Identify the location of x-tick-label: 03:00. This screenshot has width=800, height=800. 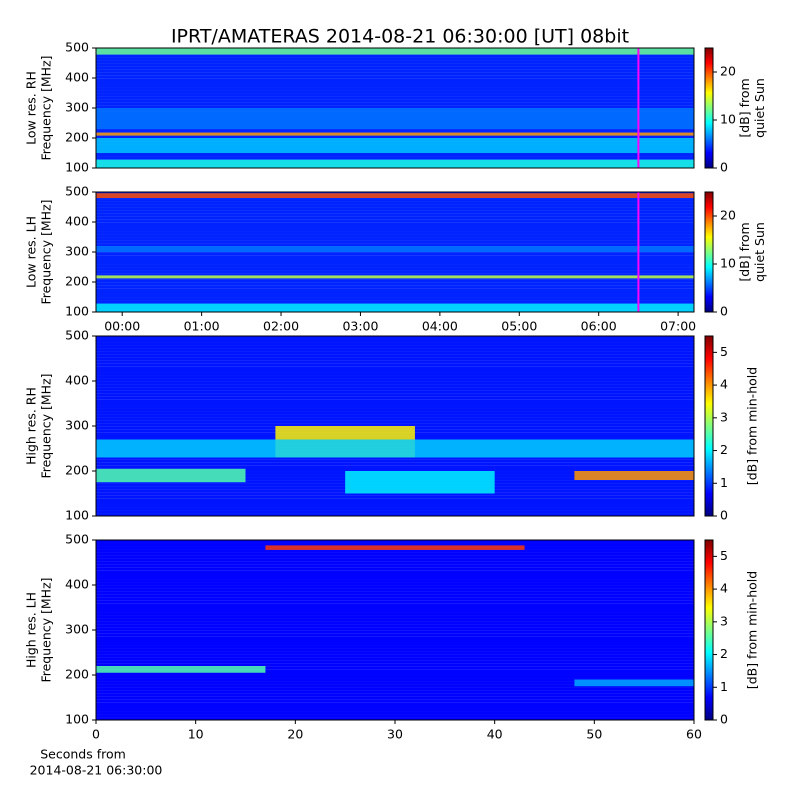
(360, 326).